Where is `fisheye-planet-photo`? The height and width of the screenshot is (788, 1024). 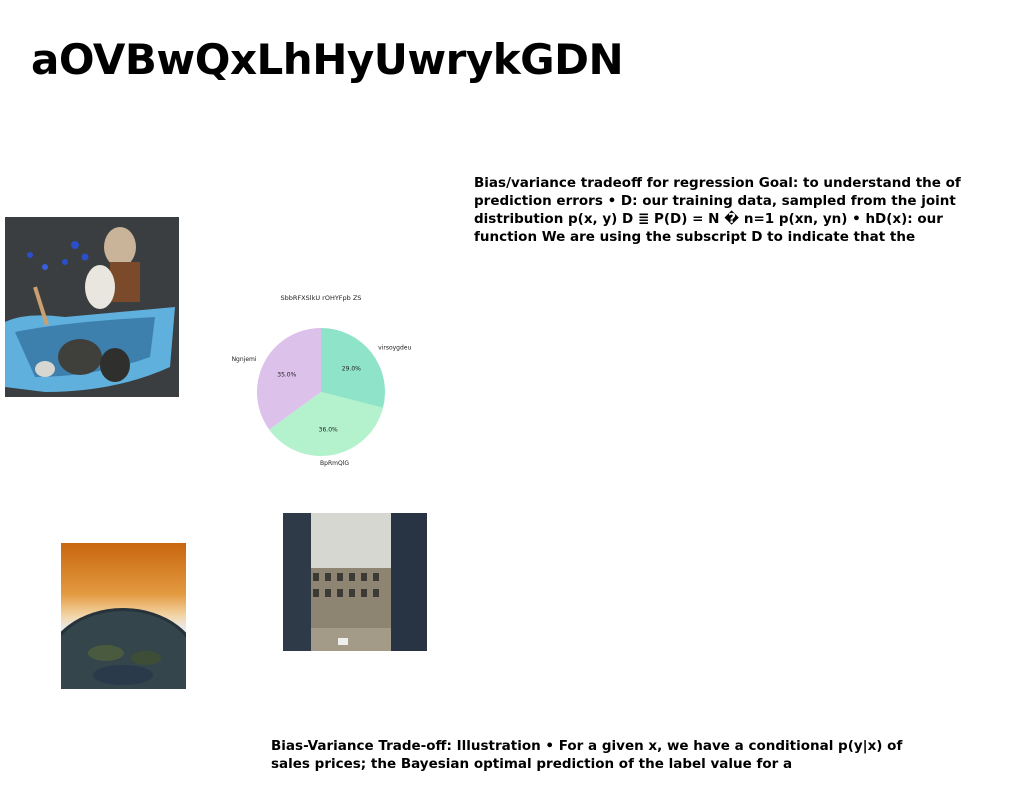
fisheye-planet-photo is located at coordinates (123, 616).